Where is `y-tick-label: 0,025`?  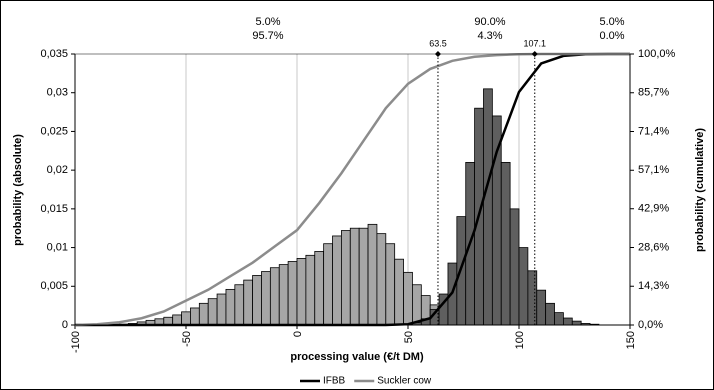
y-tick-label: 0,025 is located at coordinates (54, 131).